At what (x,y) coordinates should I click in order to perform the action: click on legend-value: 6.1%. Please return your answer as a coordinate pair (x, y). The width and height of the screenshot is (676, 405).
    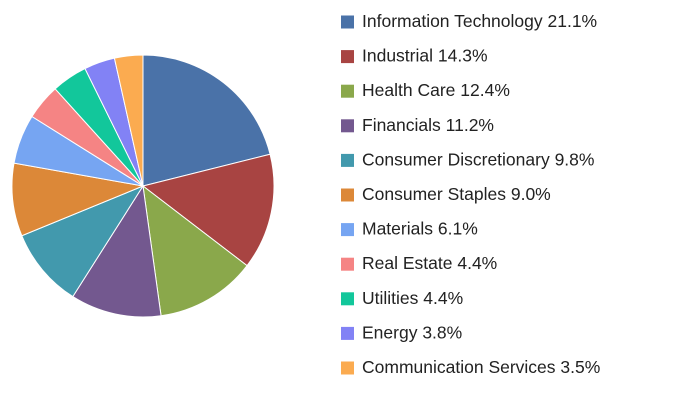
    Looking at the image, I should click on (458, 228).